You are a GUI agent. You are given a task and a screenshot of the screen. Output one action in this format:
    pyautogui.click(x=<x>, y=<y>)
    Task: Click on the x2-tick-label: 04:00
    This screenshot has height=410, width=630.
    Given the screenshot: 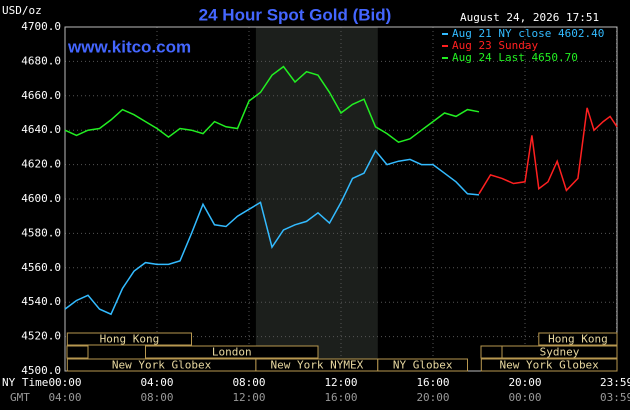 What is the action you would take?
    pyautogui.click(x=64, y=397)
    